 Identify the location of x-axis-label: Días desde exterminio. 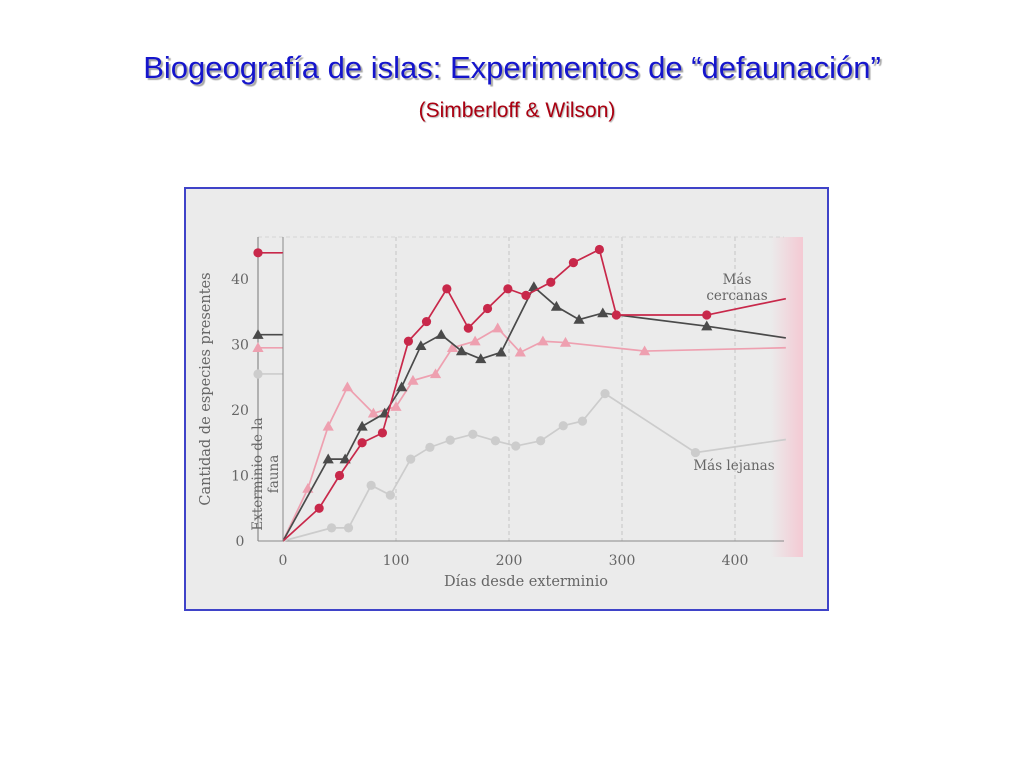
(526, 582).